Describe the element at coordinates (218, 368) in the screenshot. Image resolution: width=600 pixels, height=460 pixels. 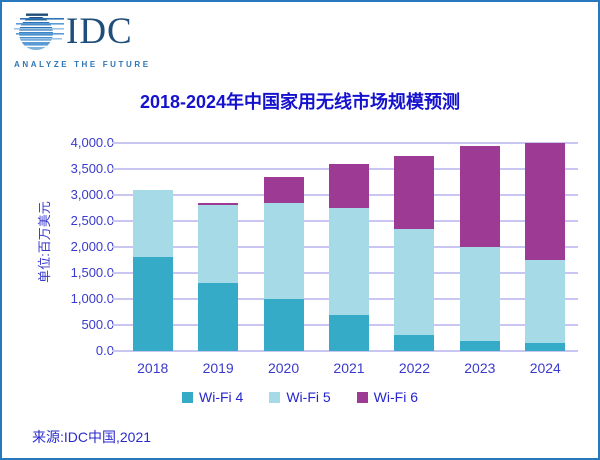
I see `x-tick-label-2019: 2019` at that location.